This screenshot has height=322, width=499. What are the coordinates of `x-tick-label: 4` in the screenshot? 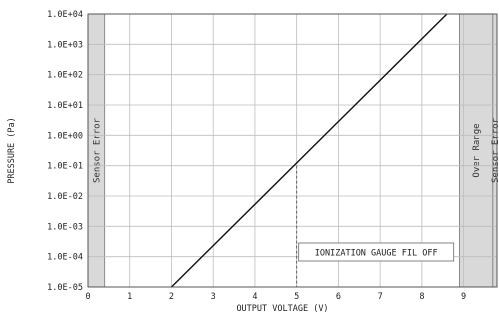 It's located at (254, 297).